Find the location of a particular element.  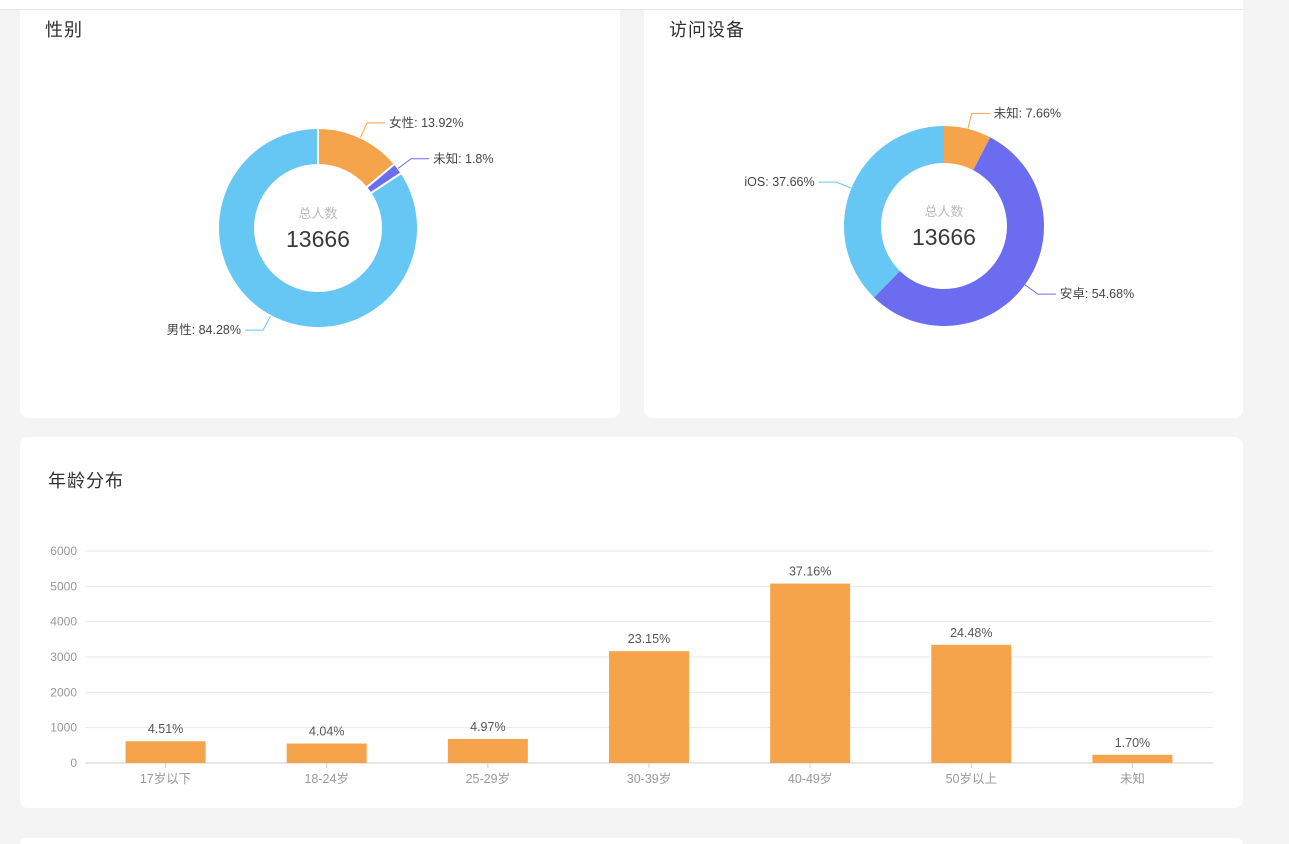

y-axis-tick-label: 6000 is located at coordinates (63, 551).